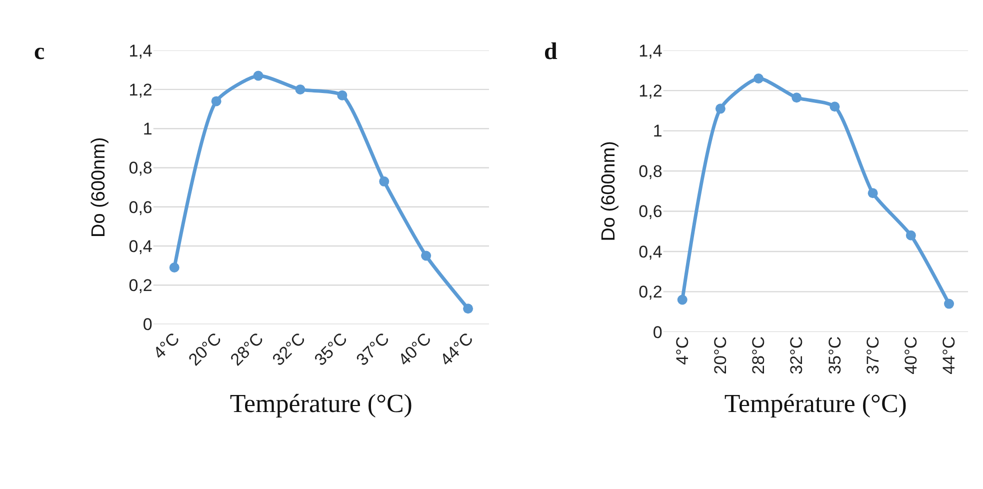 This screenshot has height=489, width=983. I want to click on x-tick-label: 44°C, so click(949, 355).